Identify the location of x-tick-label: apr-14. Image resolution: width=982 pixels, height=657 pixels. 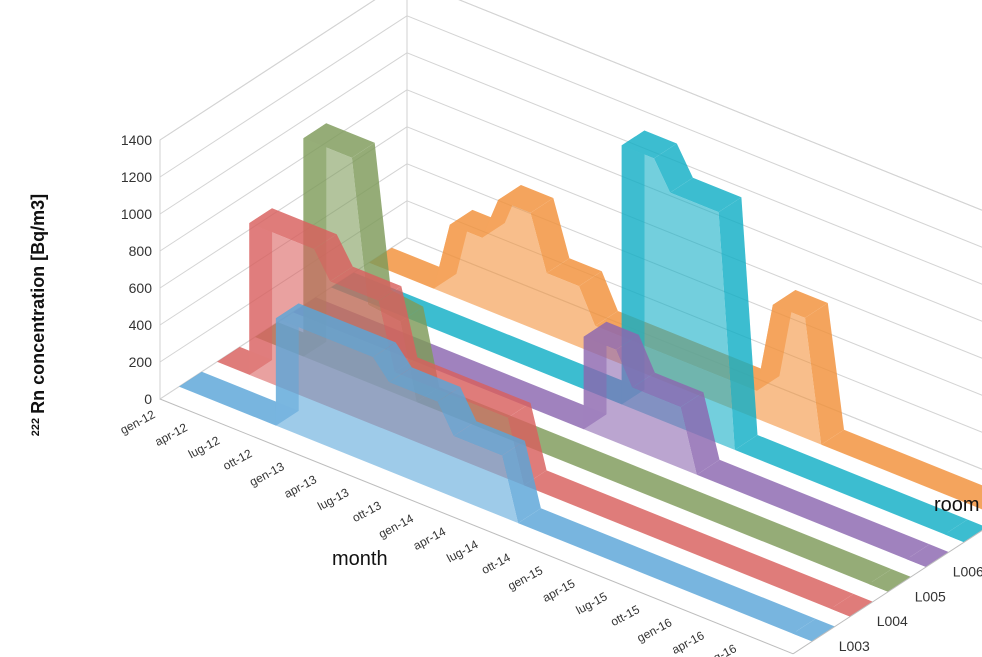
(429, 538).